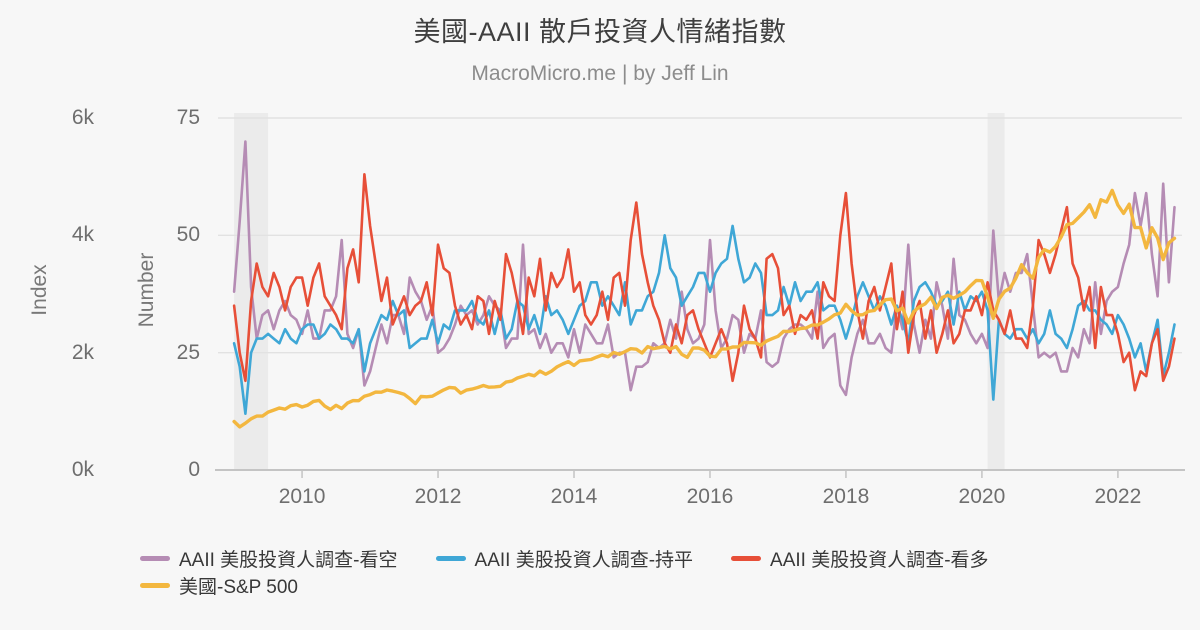 The width and height of the screenshot is (1200, 630). What do you see at coordinates (194, 469) in the screenshot?
I see `y-tick-label-number: 0` at bounding box center [194, 469].